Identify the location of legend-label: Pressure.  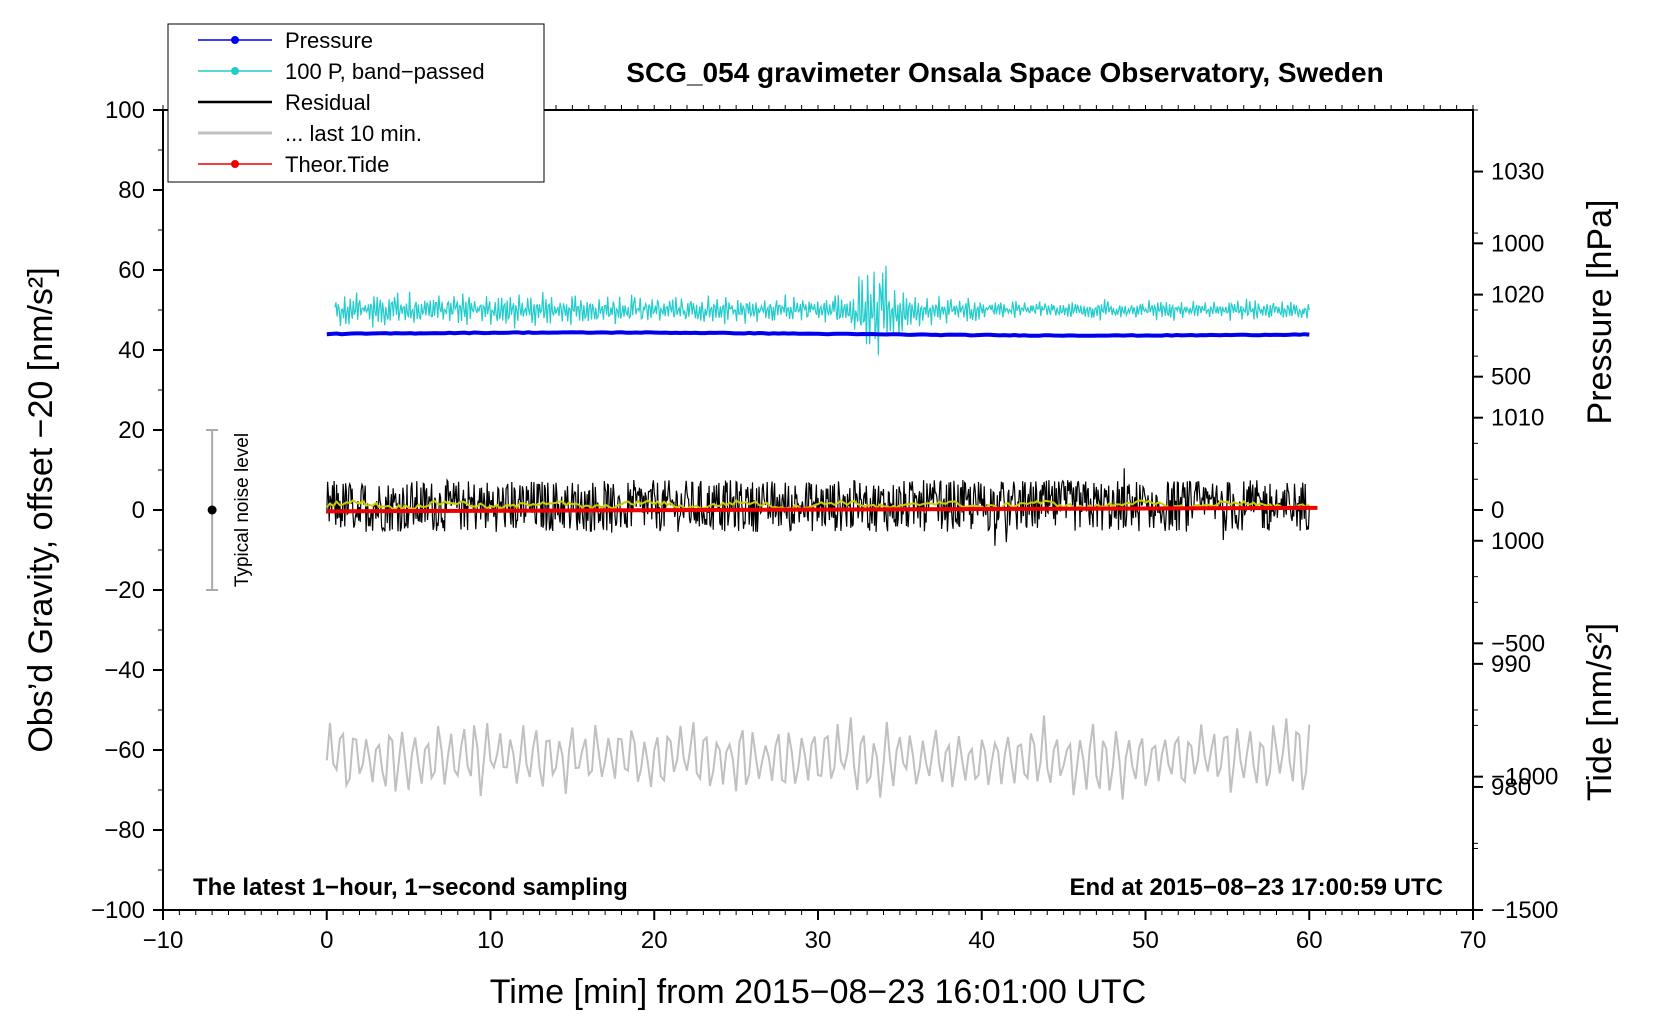
(329, 40).